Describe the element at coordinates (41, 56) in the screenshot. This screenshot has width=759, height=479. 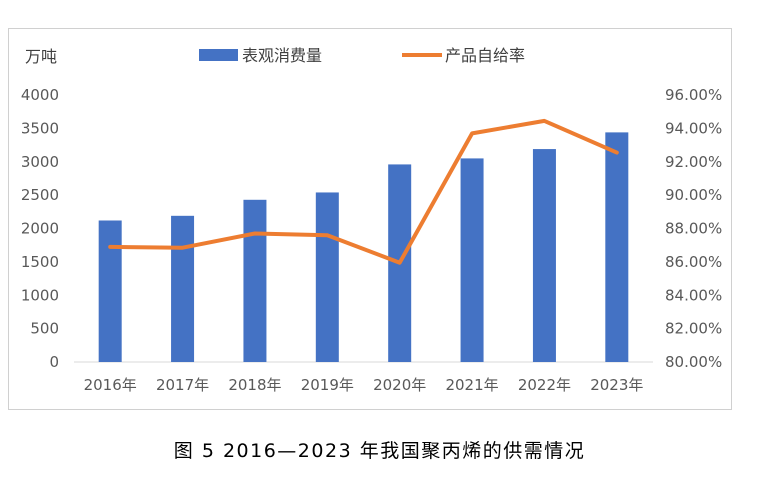
I see `y-left-unit: 万吨` at that location.